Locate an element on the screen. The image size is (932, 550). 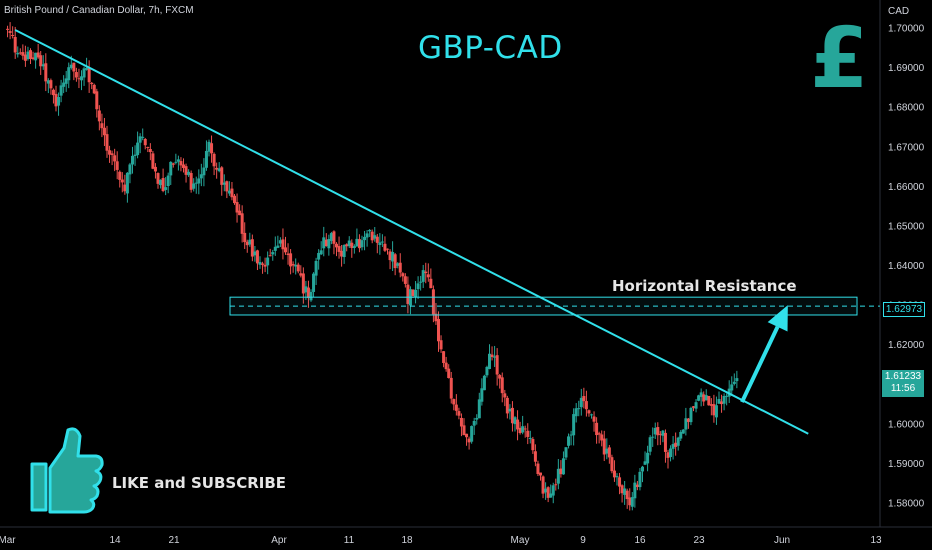
time-tick-label: 18 is located at coordinates (407, 540).